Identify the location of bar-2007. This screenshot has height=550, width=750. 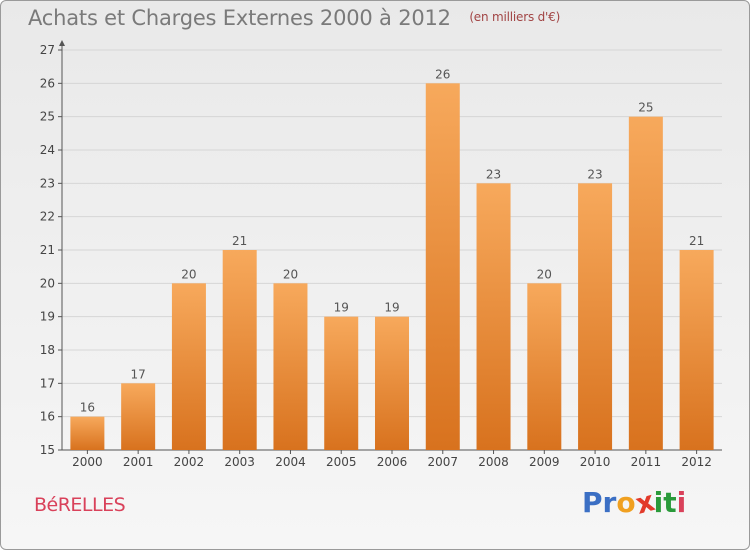
(442, 266).